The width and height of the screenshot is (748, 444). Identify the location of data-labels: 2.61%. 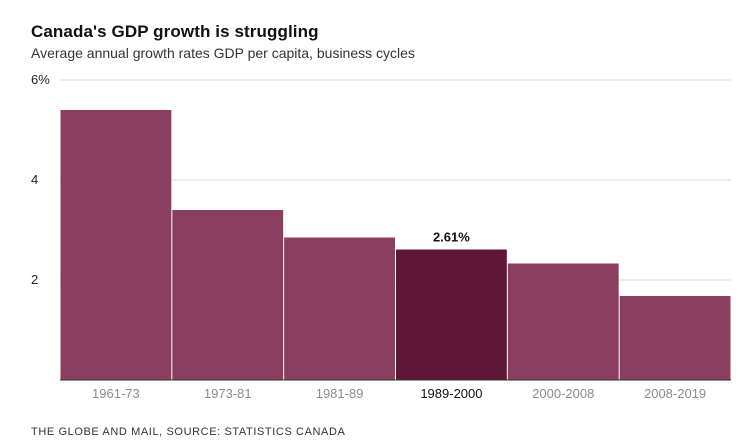
(451, 237).